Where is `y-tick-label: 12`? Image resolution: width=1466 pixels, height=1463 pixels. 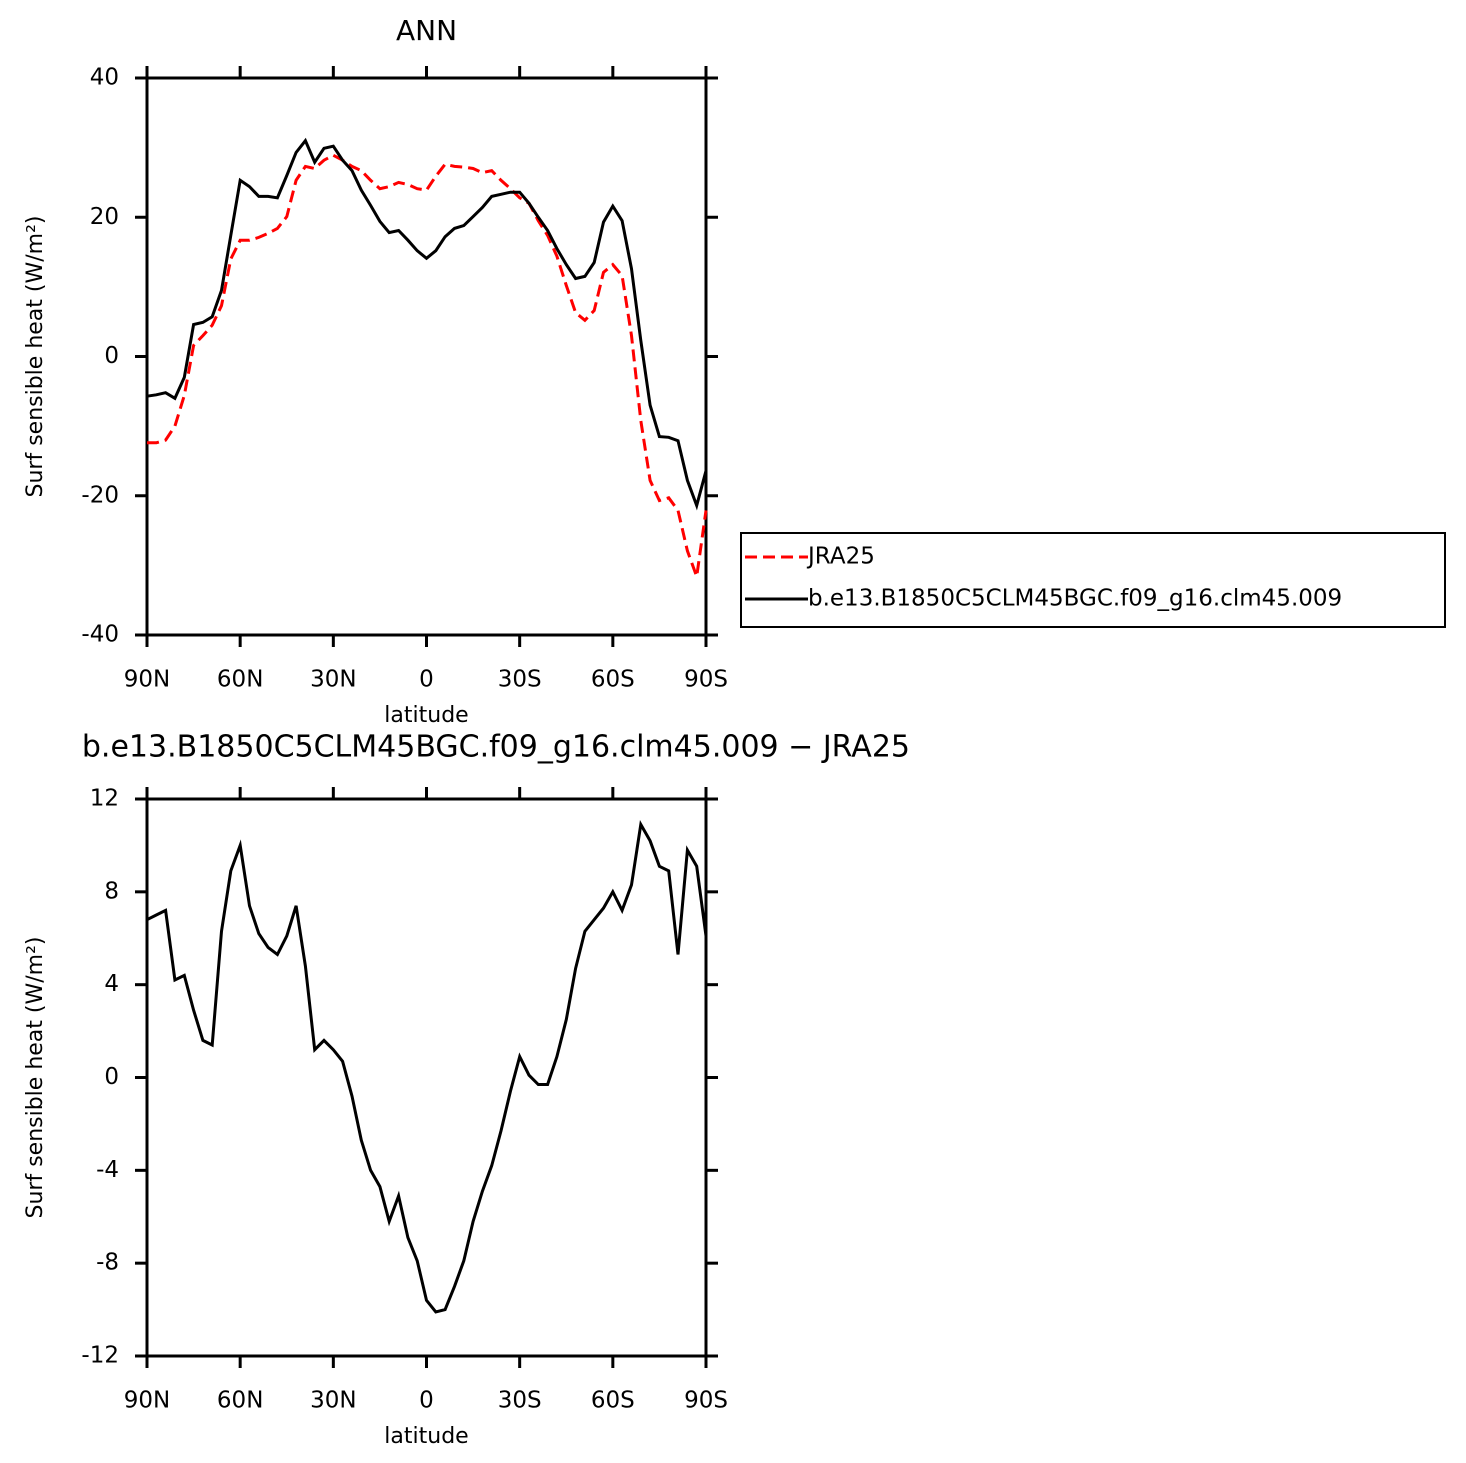 y-tick-label: 12 is located at coordinates (104, 799).